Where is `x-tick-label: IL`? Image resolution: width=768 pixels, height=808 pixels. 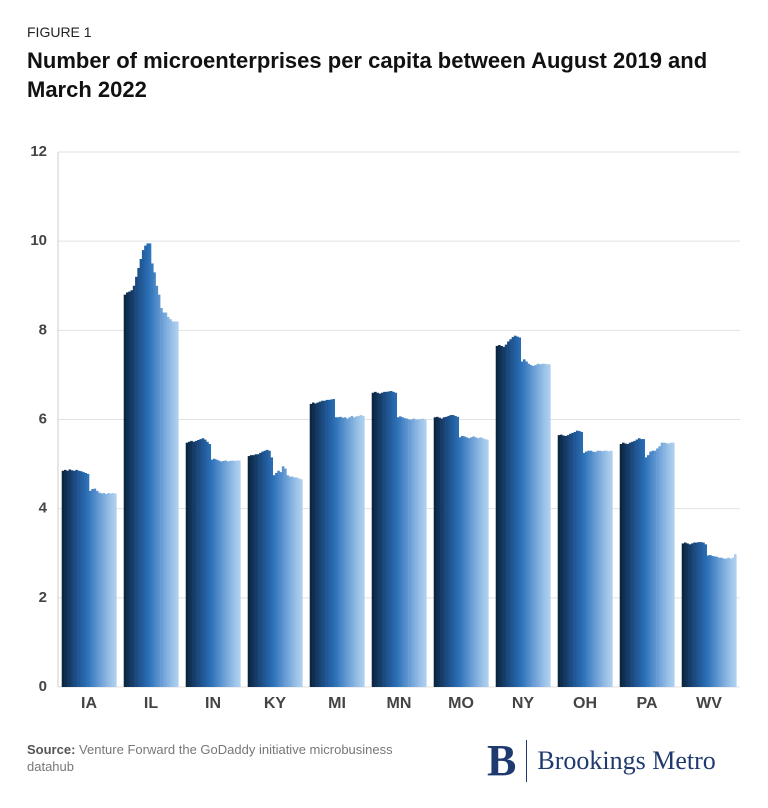
x-tick-label: IL is located at coordinates (151, 703).